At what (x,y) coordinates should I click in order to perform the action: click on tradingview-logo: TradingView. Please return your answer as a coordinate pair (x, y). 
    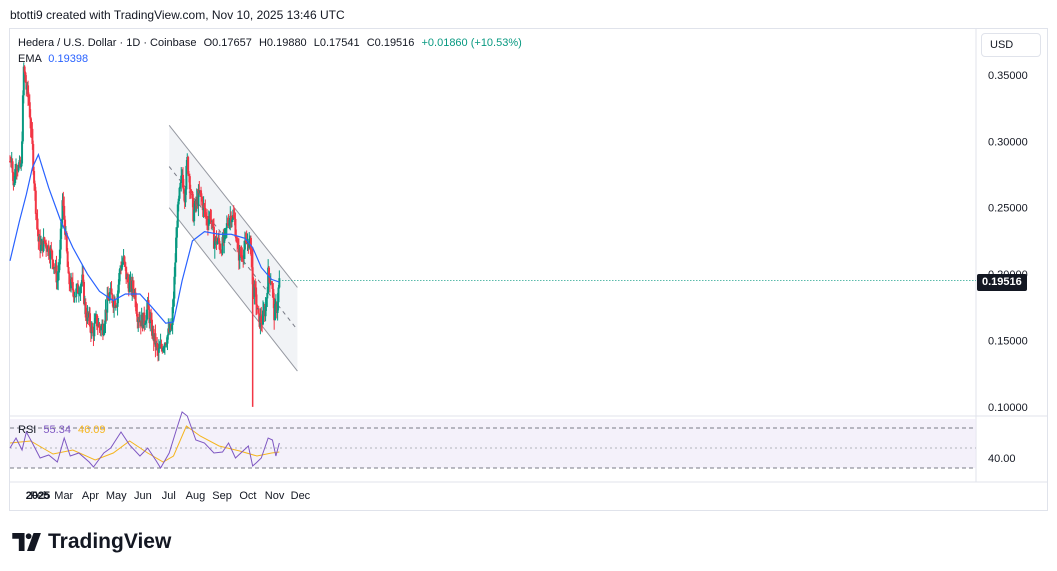
    Looking at the image, I should click on (91, 542).